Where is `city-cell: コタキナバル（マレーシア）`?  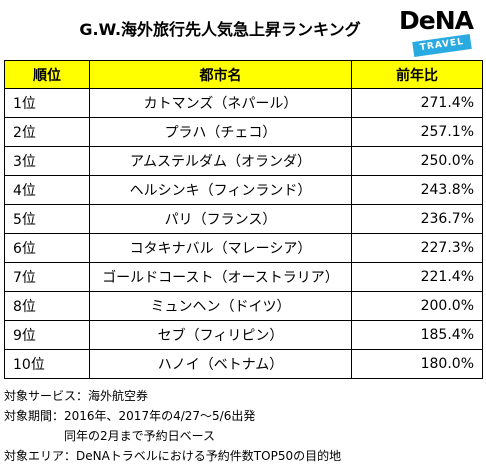 city-cell: コタキナバル（マレーシア） is located at coordinates (220, 248).